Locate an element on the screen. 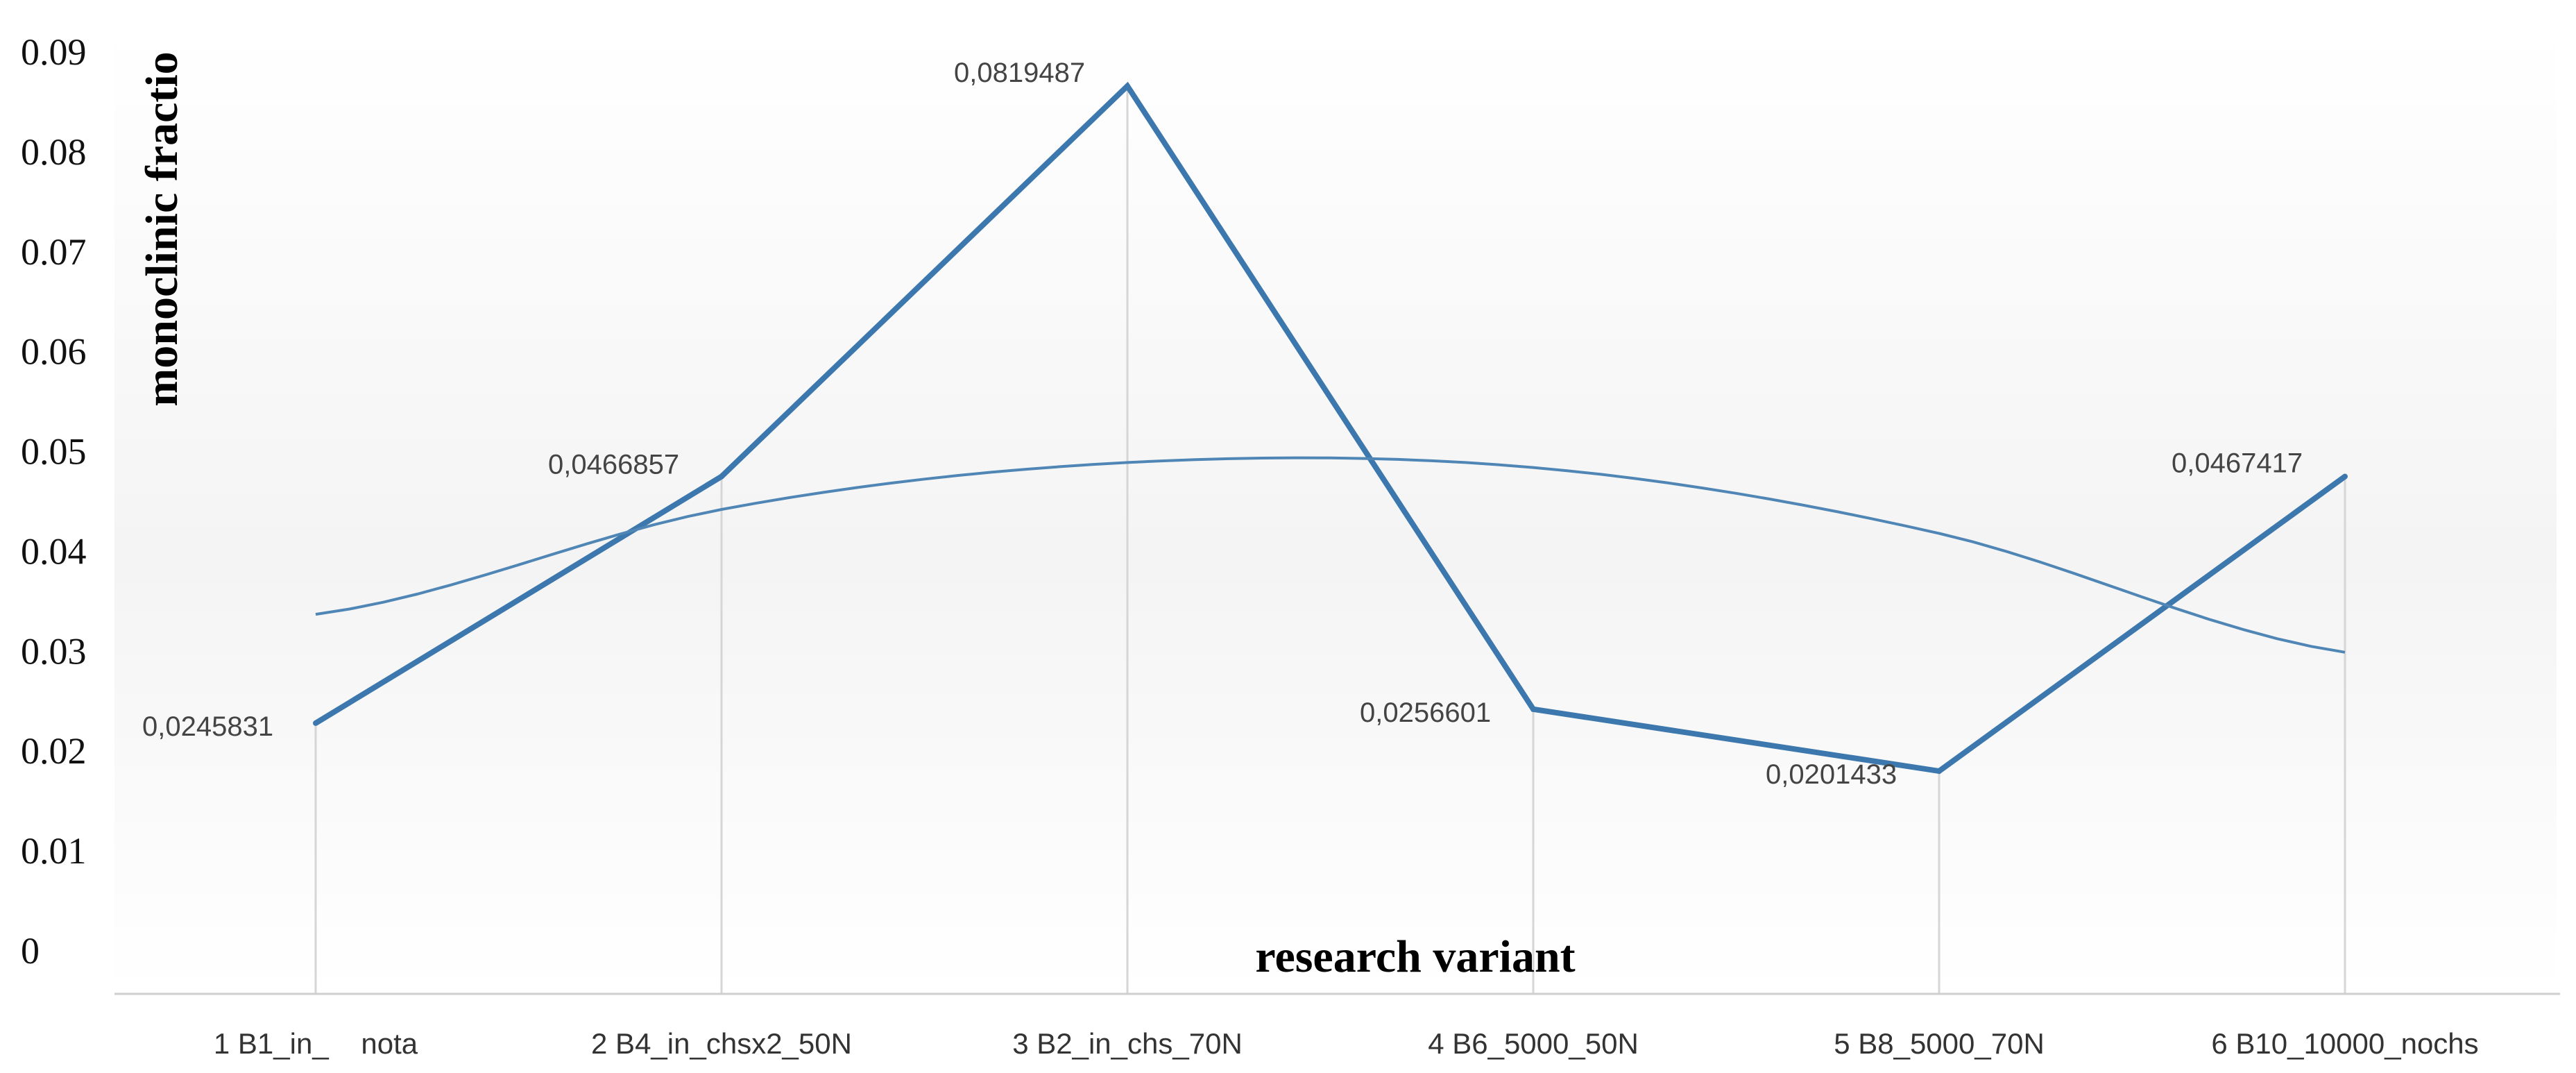  data-label: 0,0466857 is located at coordinates (613, 465).